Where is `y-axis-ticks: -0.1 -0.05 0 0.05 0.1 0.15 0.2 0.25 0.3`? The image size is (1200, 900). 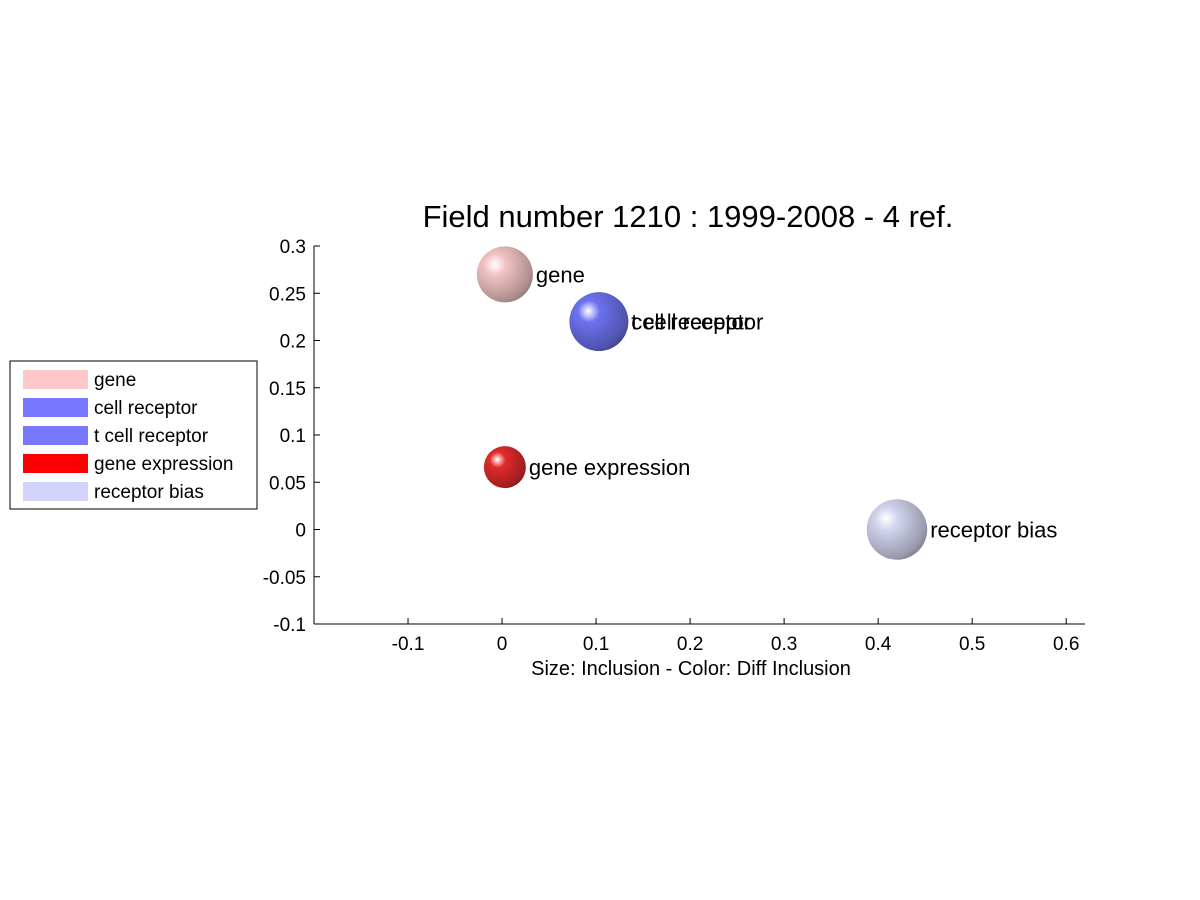
y-axis-ticks: -0.1 -0.05 0 0.05 0.1 0.15 0.2 0.25 0.3 is located at coordinates (291, 436).